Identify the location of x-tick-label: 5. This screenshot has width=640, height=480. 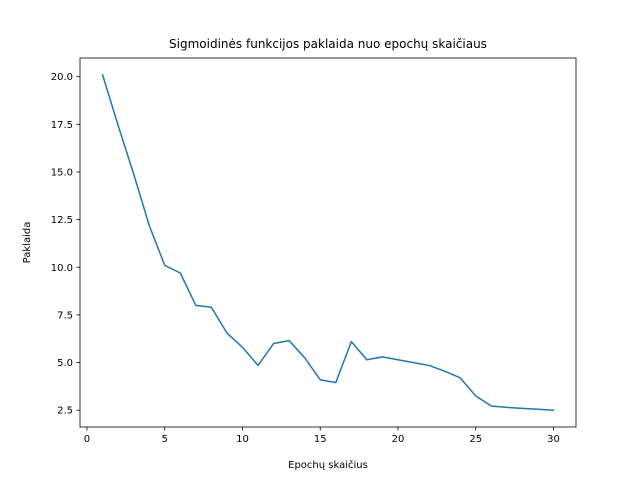
(165, 439).